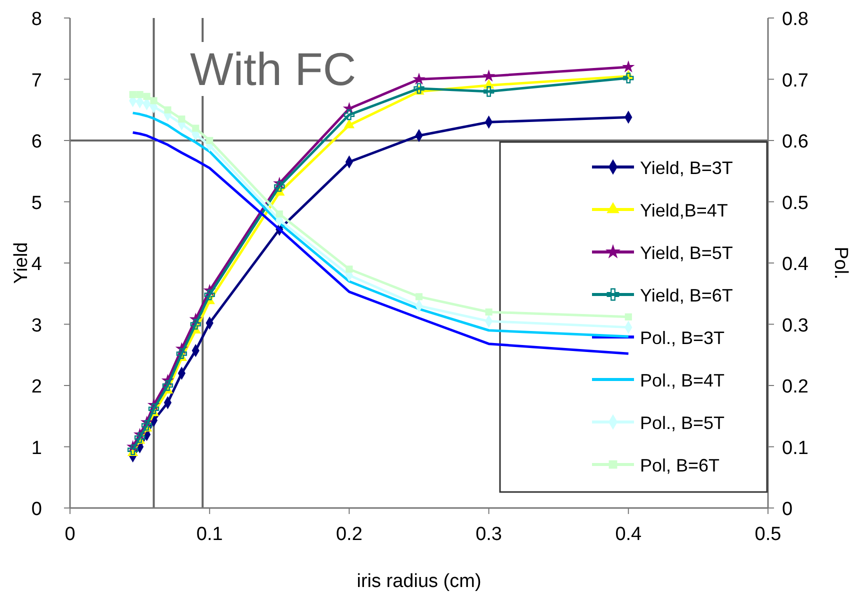 The height and width of the screenshot is (595, 859). Describe the element at coordinates (273, 69) in the screenshot. I see `text: With FC` at that location.